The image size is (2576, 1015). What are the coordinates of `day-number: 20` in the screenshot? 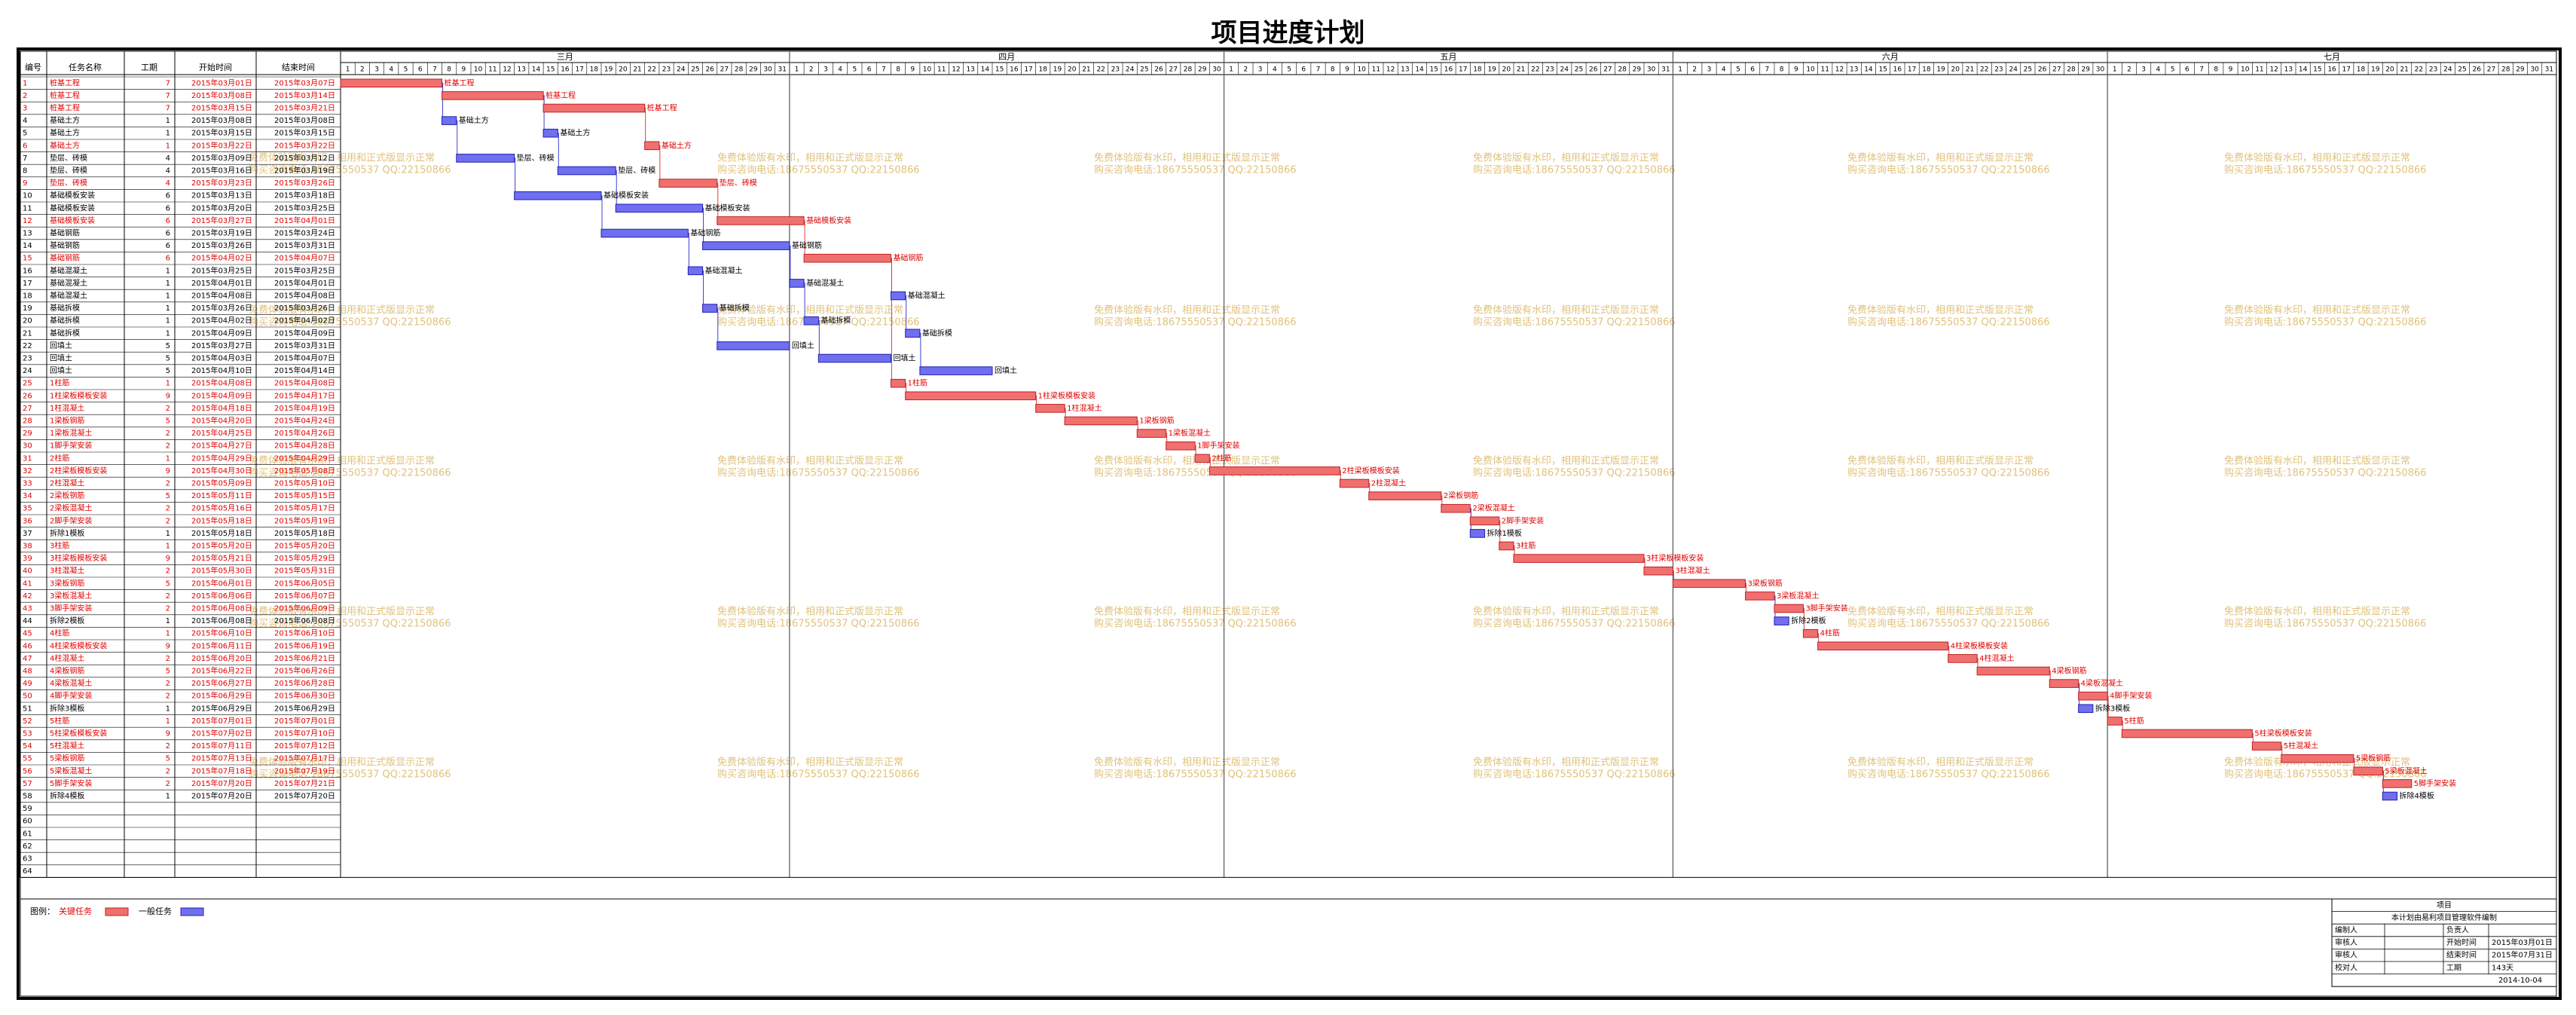 It's located at (1072, 70).